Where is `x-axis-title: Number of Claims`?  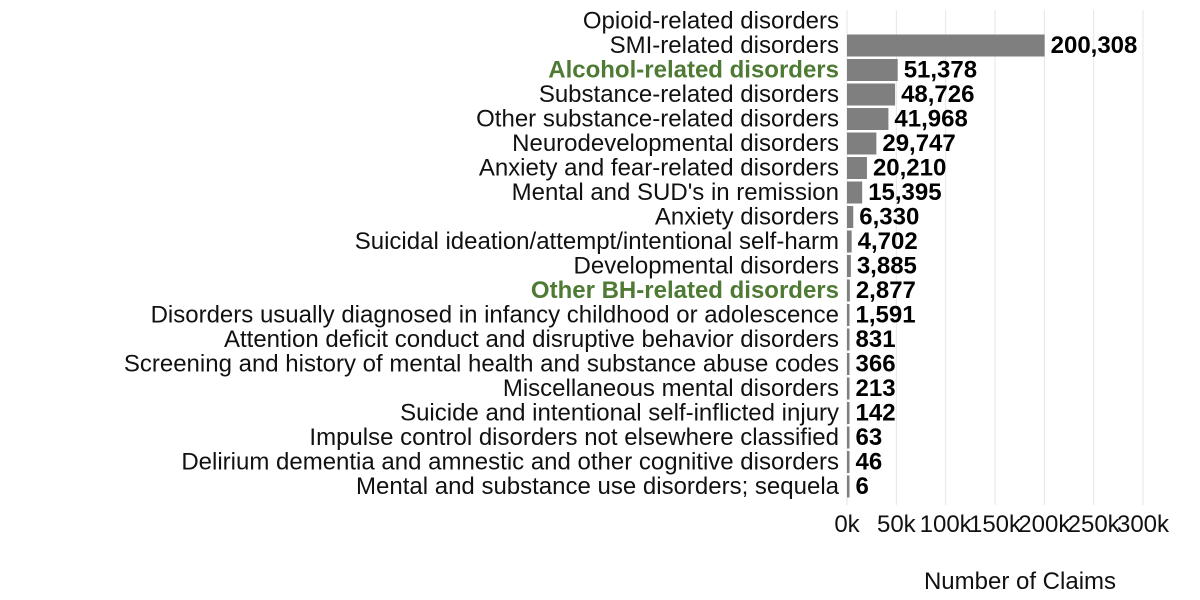
x-axis-title: Number of Claims is located at coordinates (1020, 581).